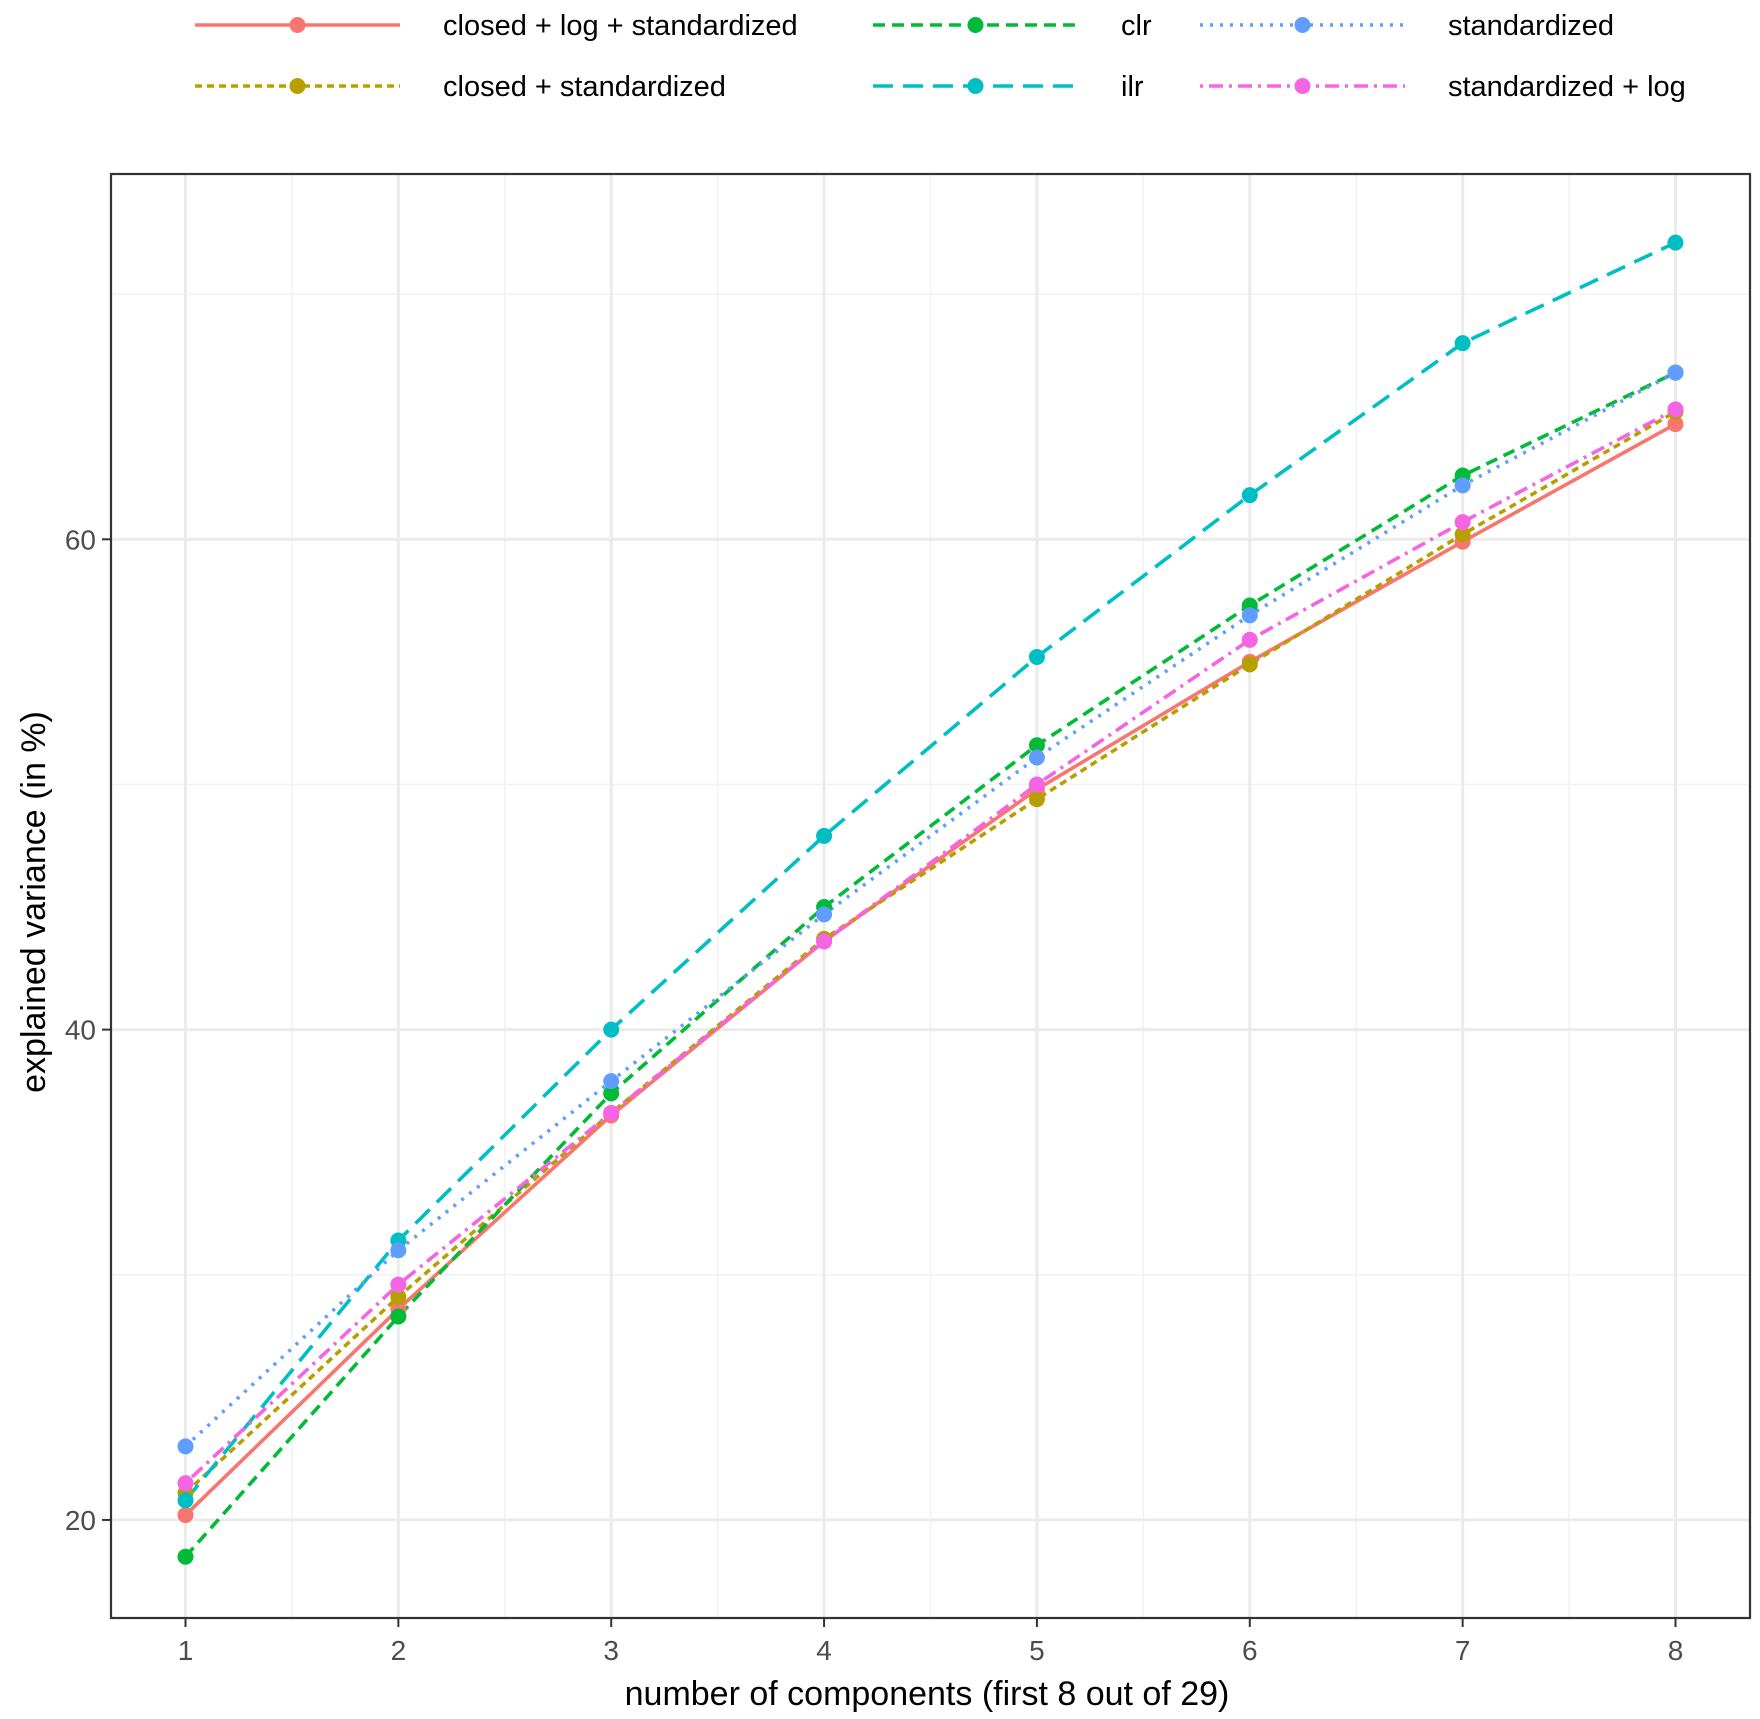 The height and width of the screenshot is (1719, 1760). I want to click on x-tick-label: 3, so click(611, 1650).